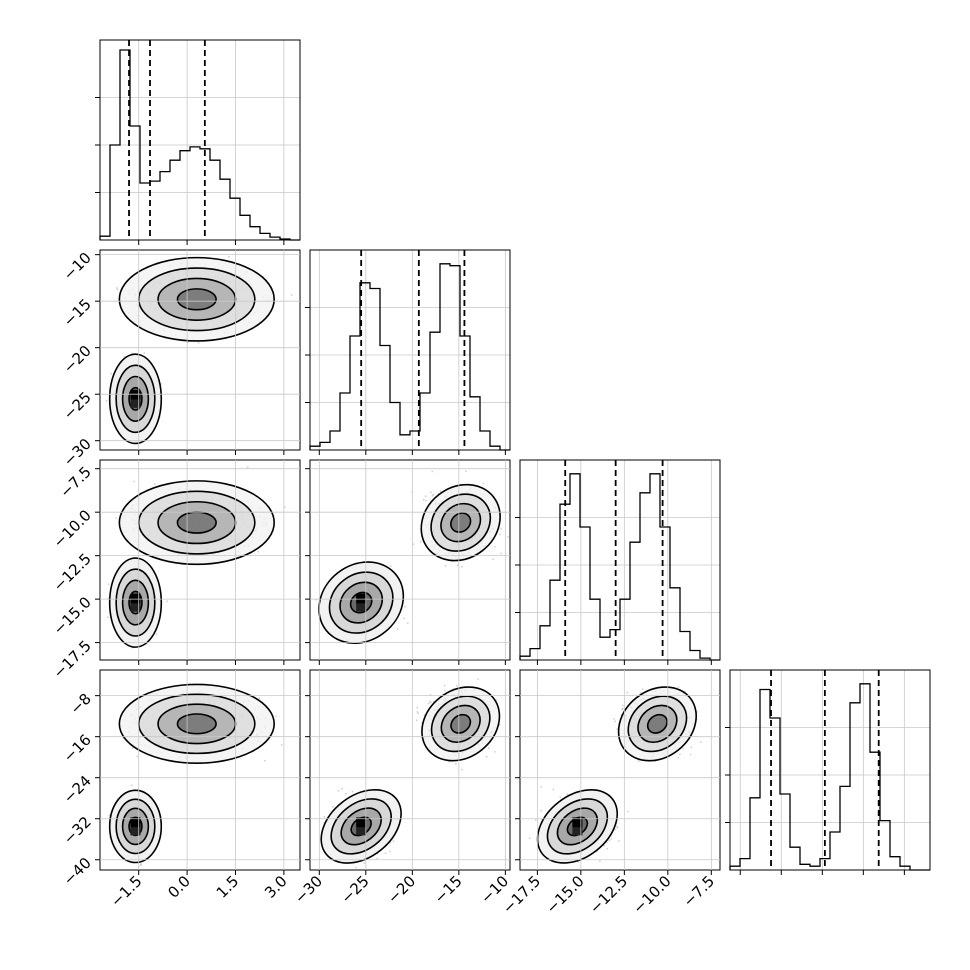  I want to click on scatter-panel-p0-p1, so click(200, 350).